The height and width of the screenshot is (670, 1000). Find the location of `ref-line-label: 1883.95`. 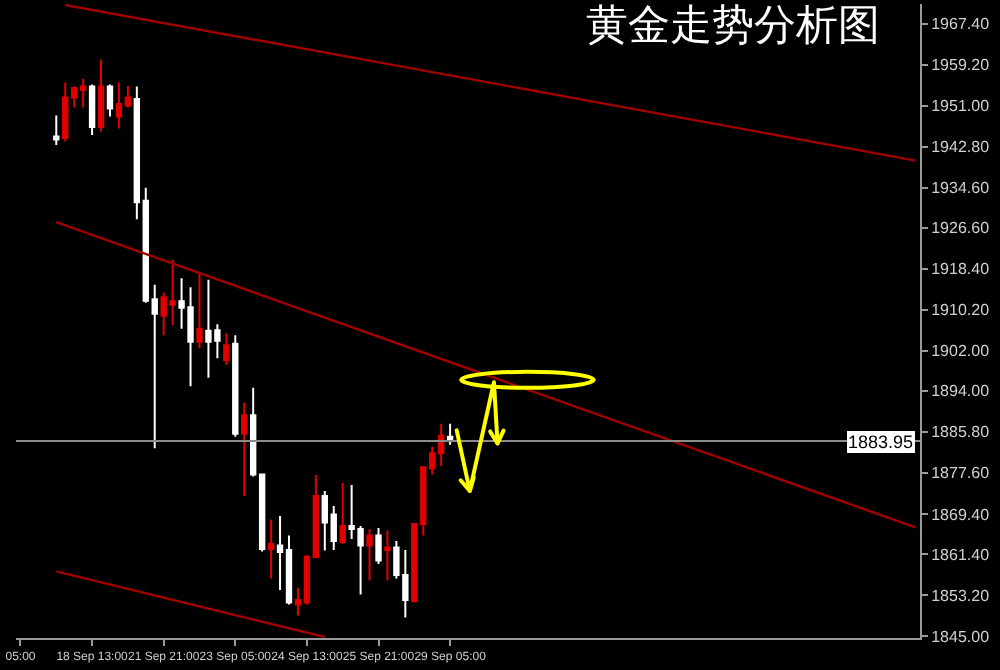

ref-line-label: 1883.95 is located at coordinates (881, 442).